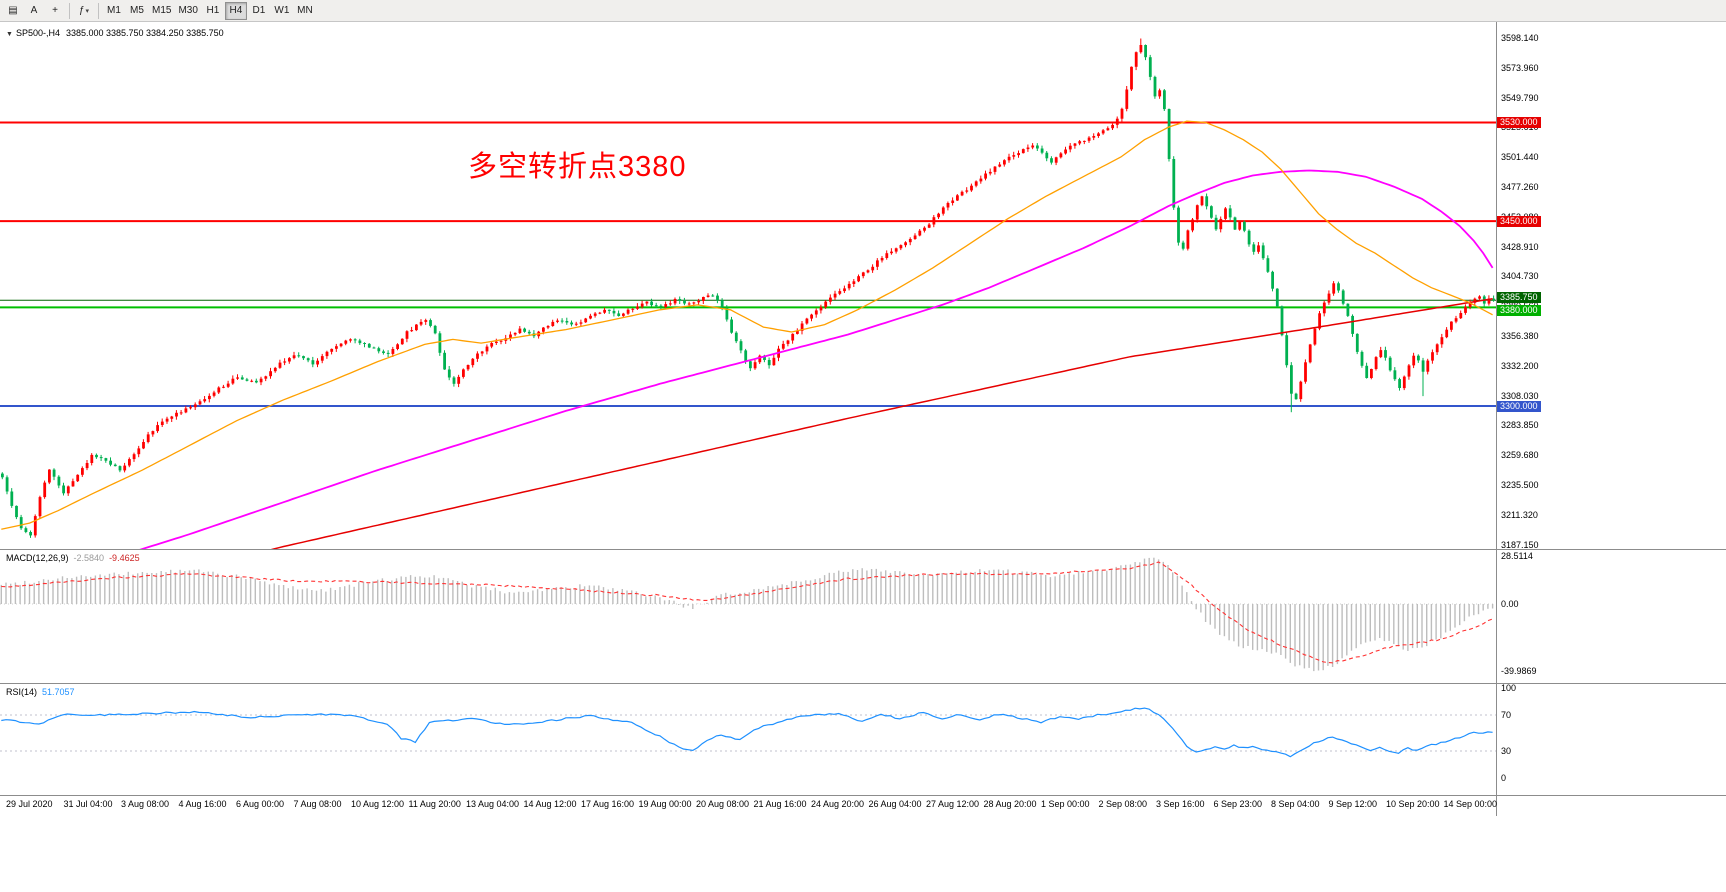  What do you see at coordinates (1520, 395) in the screenshot?
I see `price-axis-label: 3308.030` at bounding box center [1520, 395].